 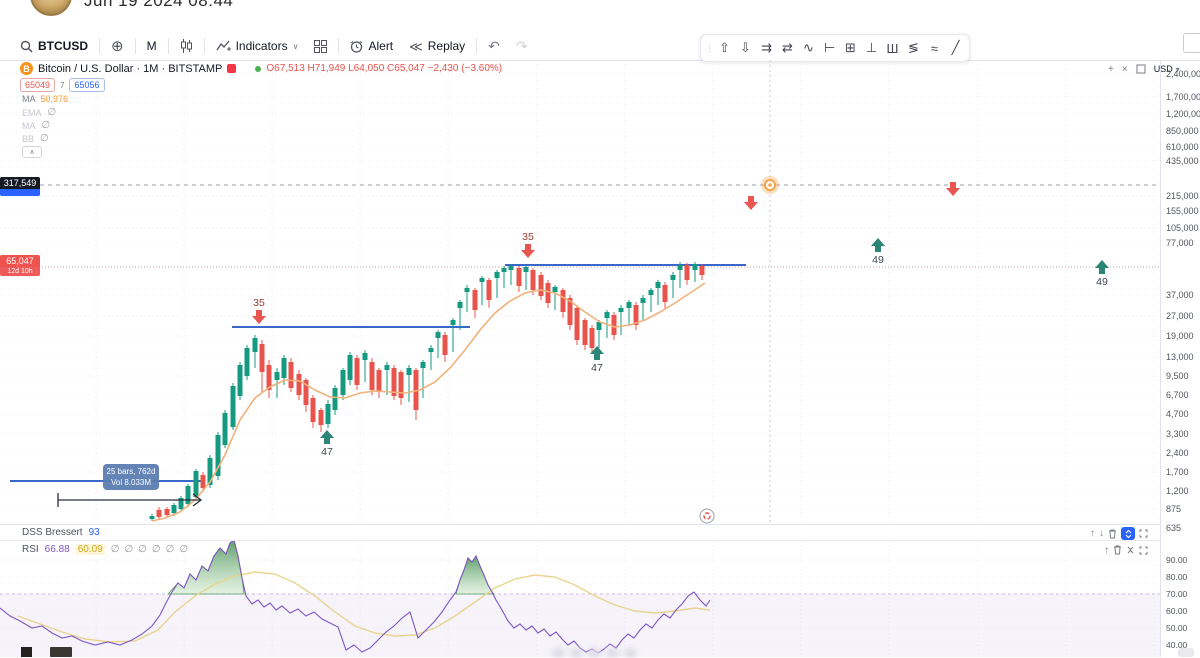 I want to click on rsi-band-fill, so click(x=580, y=625).